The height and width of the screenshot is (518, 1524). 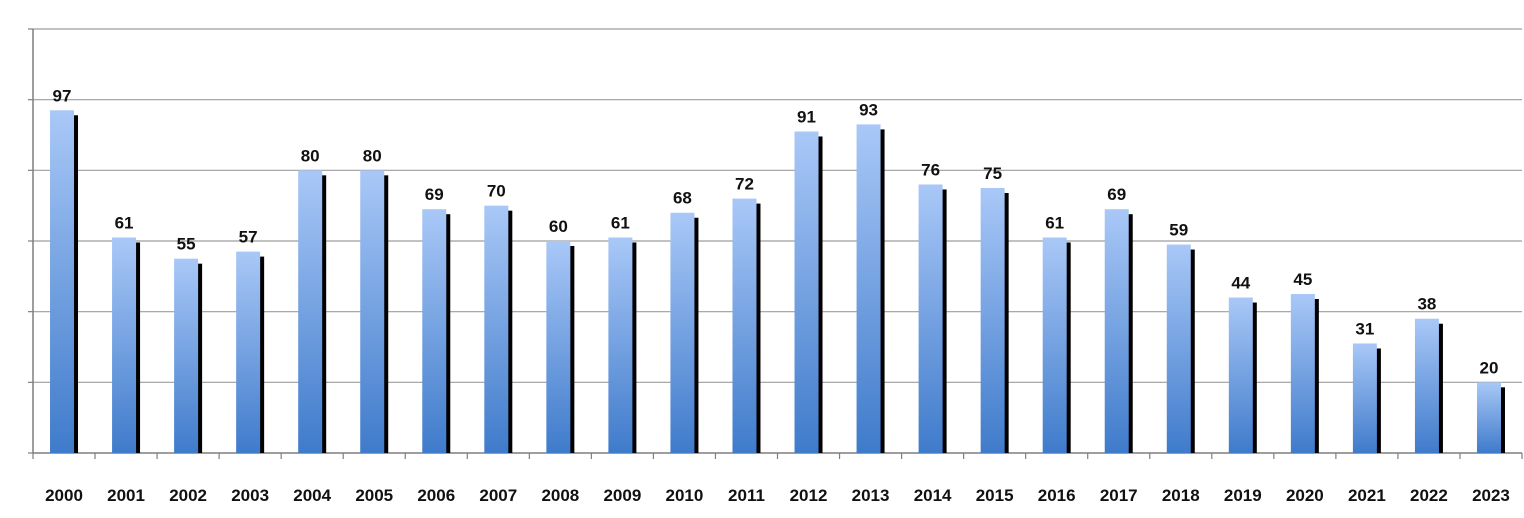 I want to click on x-tick-label-2010: 2010, so click(x=685, y=495).